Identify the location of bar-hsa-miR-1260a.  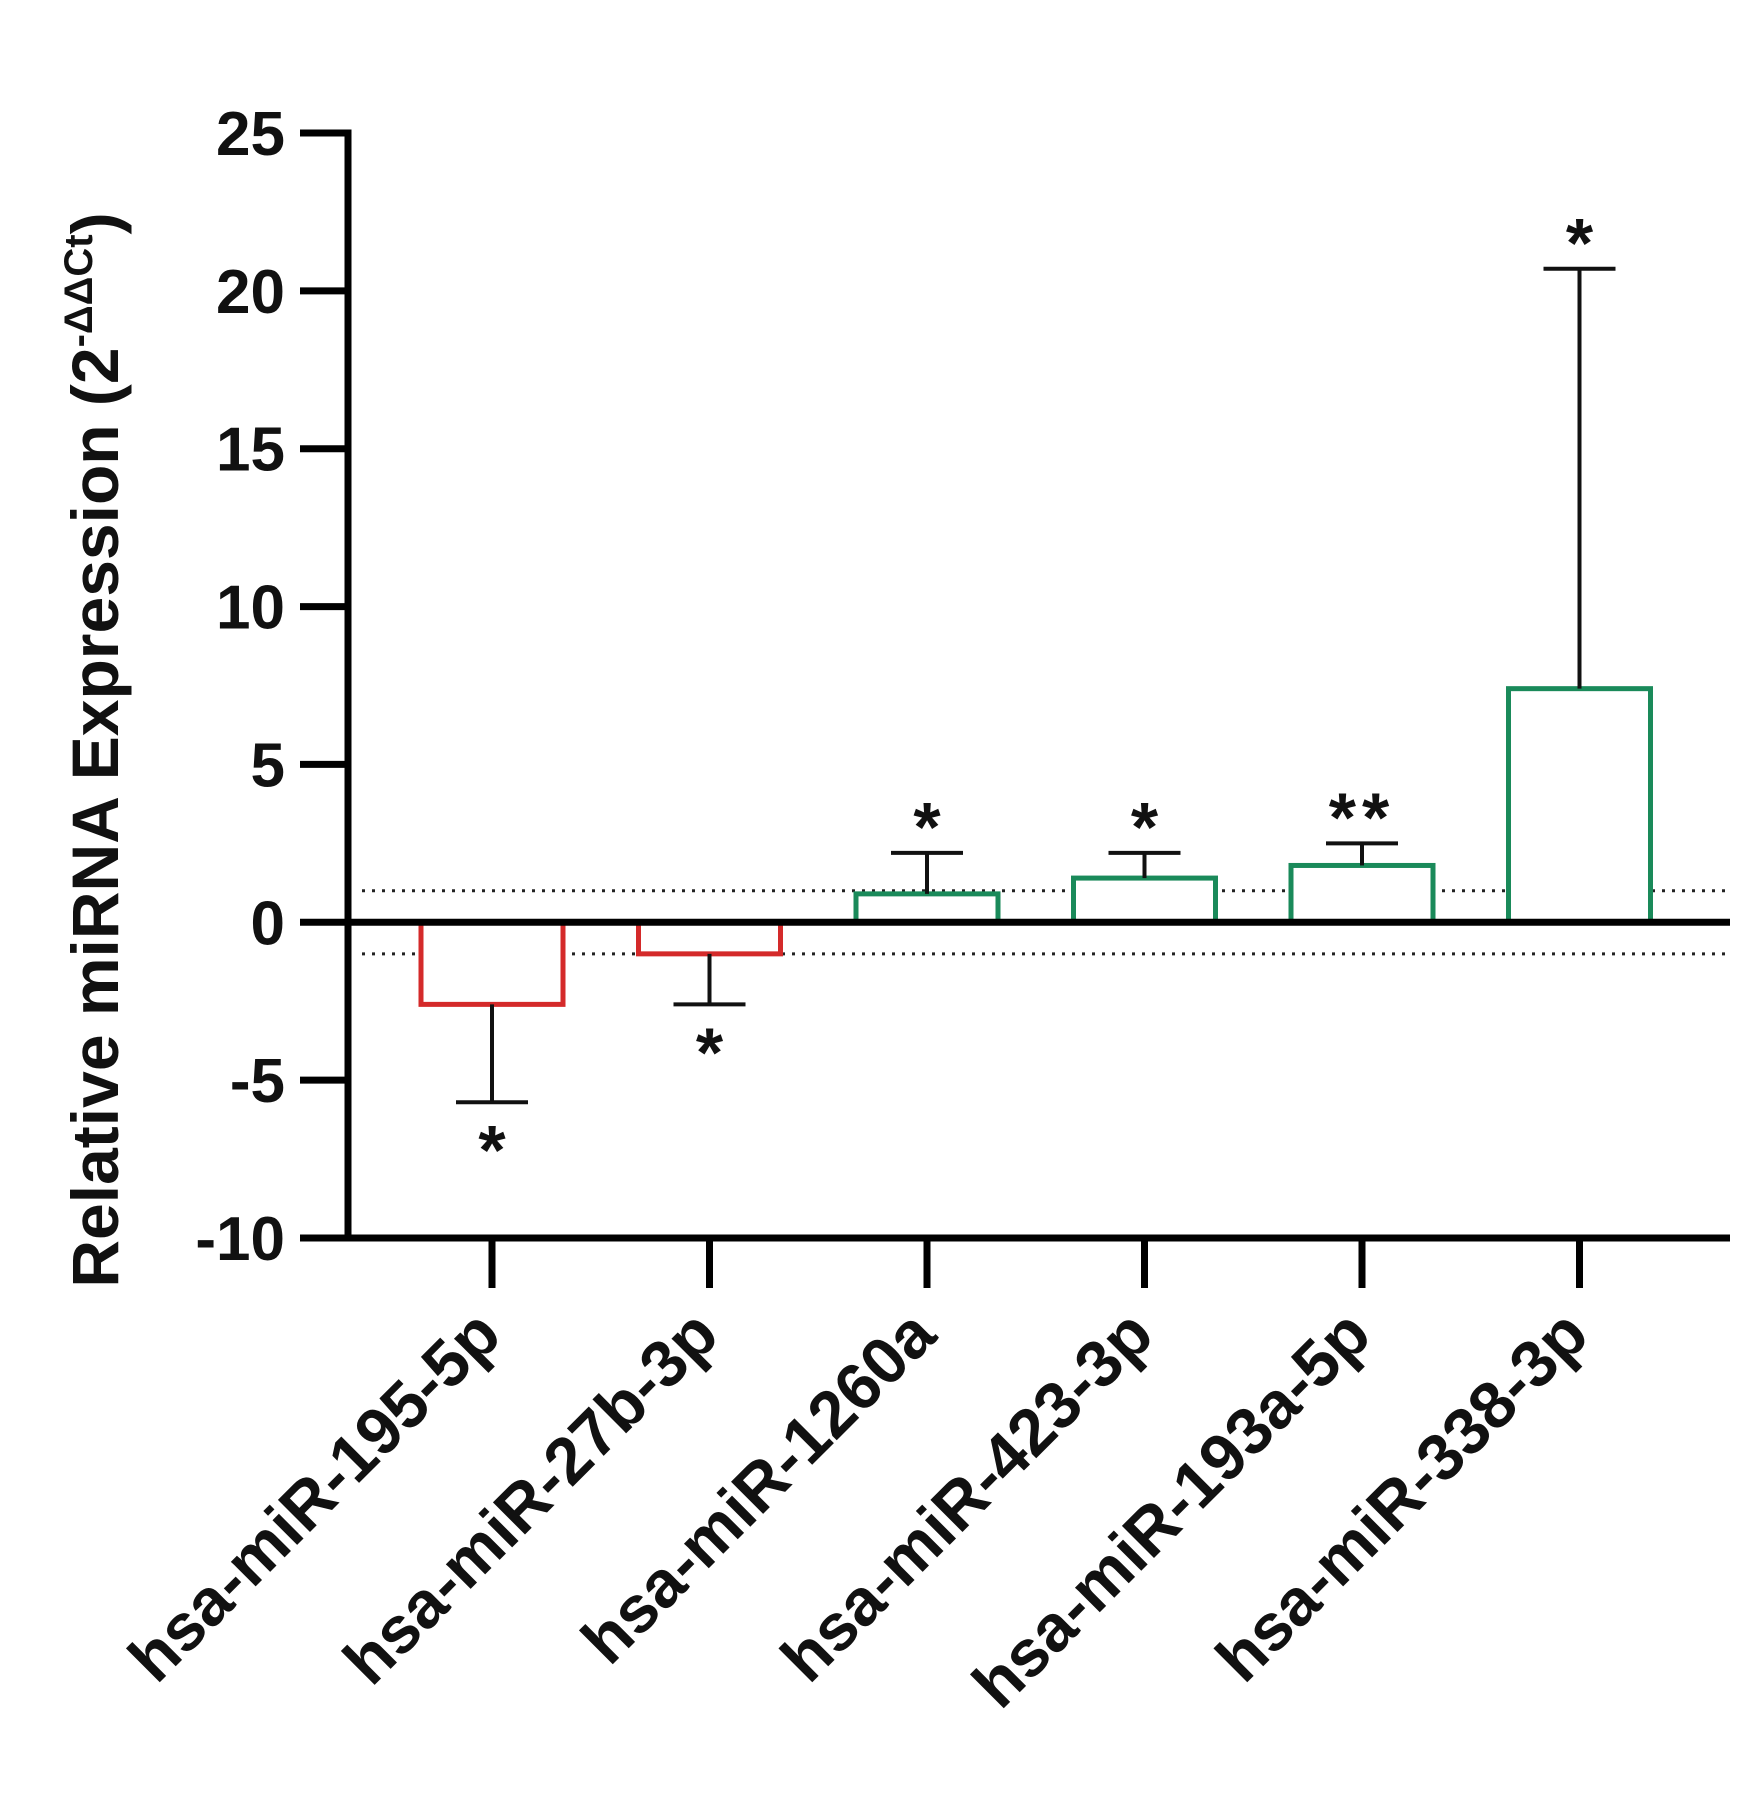
(927, 908).